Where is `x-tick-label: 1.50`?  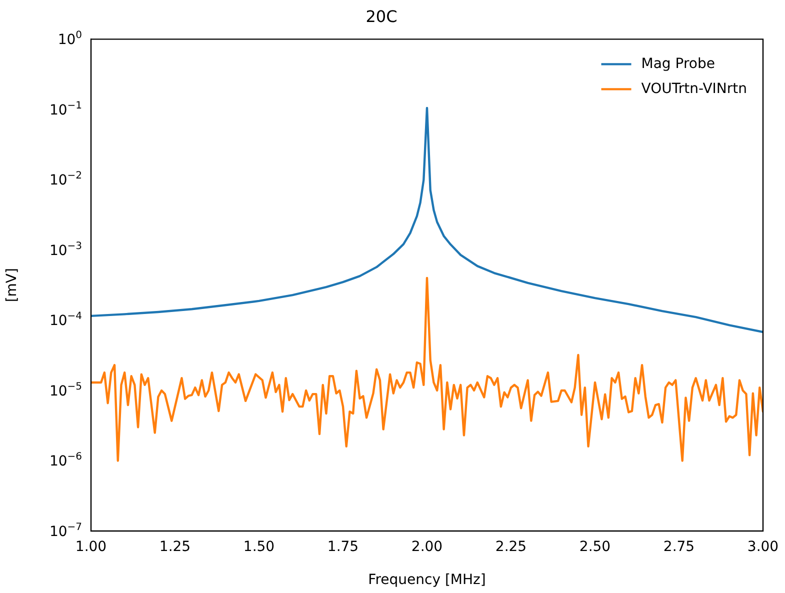 x-tick-label: 1.50 is located at coordinates (259, 547).